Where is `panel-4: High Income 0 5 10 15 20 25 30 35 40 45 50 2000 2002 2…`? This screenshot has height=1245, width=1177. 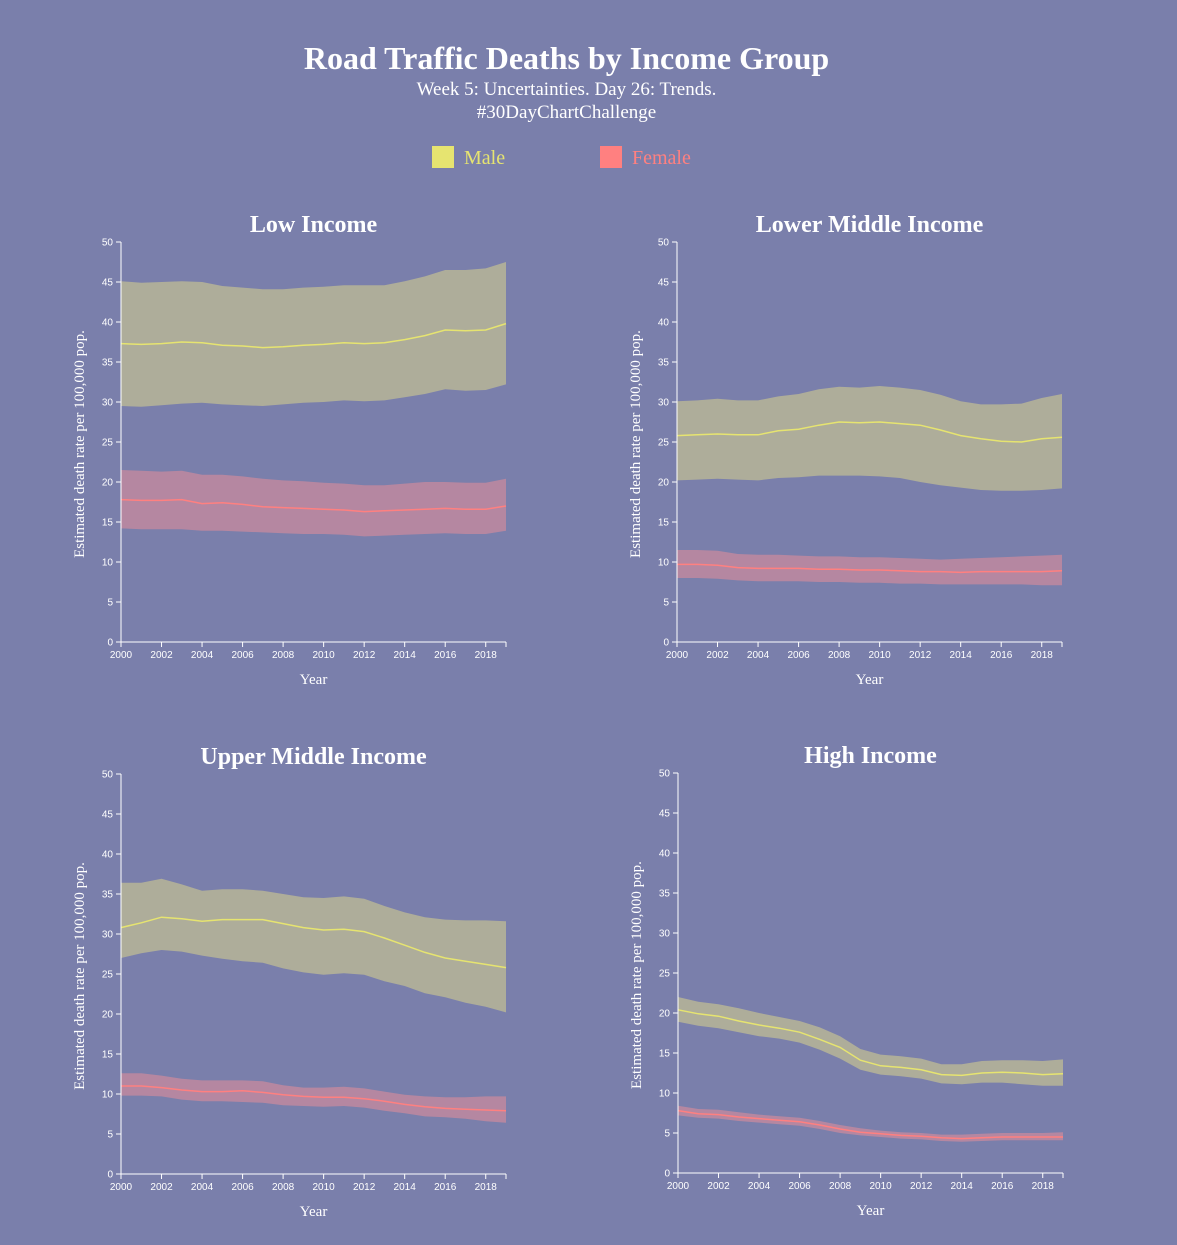
panel-4: High Income 0 5 10 15 20 25 30 35 40 45 50 2000 2002 2… is located at coordinates (846, 981).